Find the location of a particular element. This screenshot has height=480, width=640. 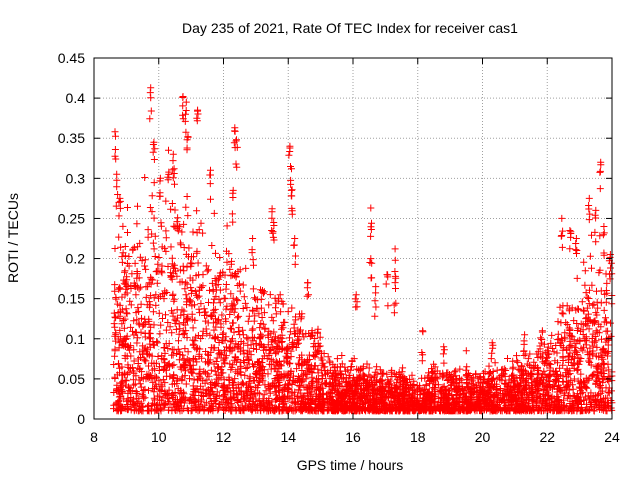

x-tick-label: 12 is located at coordinates (224, 437).